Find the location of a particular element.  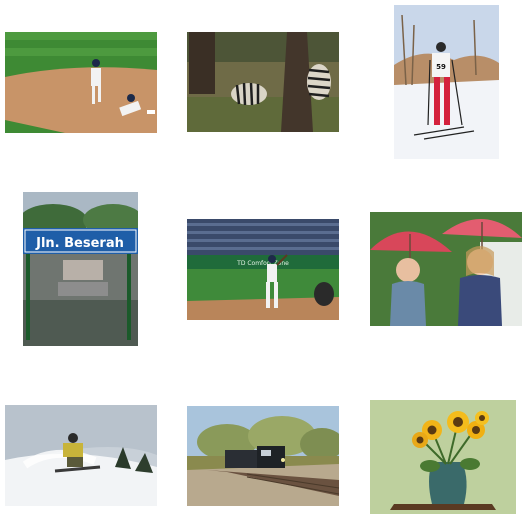

station-sign-text: Jln. Beserah is located at coordinates (79, 243).